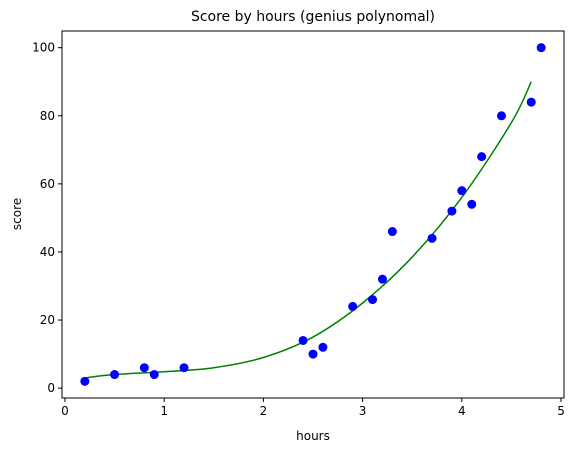 The image size is (573, 453). I want to click on y-axis: 0 20 40 60 80 100, so click(47, 218).